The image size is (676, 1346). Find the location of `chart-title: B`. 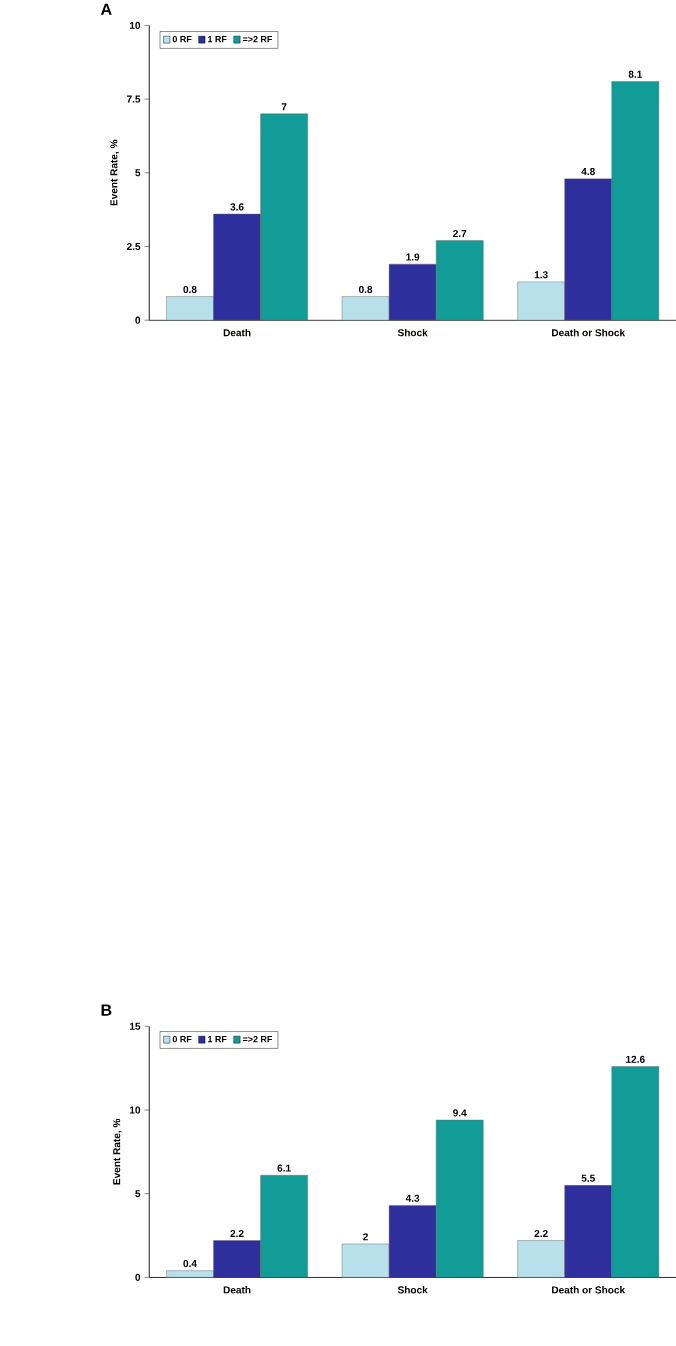

chart-title: B is located at coordinates (106, 1010).